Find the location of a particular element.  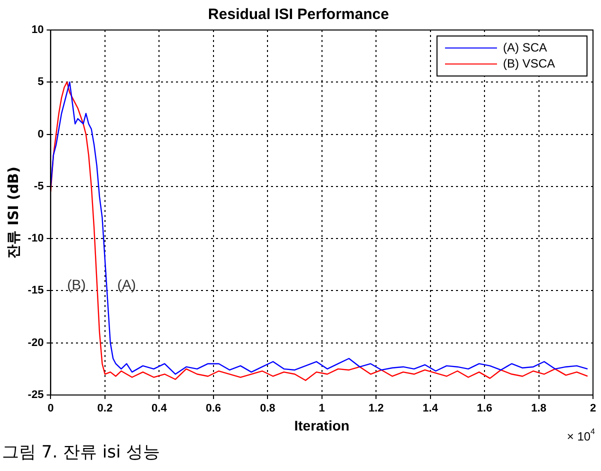

x-tick-label: 0.8 is located at coordinates (268, 408).